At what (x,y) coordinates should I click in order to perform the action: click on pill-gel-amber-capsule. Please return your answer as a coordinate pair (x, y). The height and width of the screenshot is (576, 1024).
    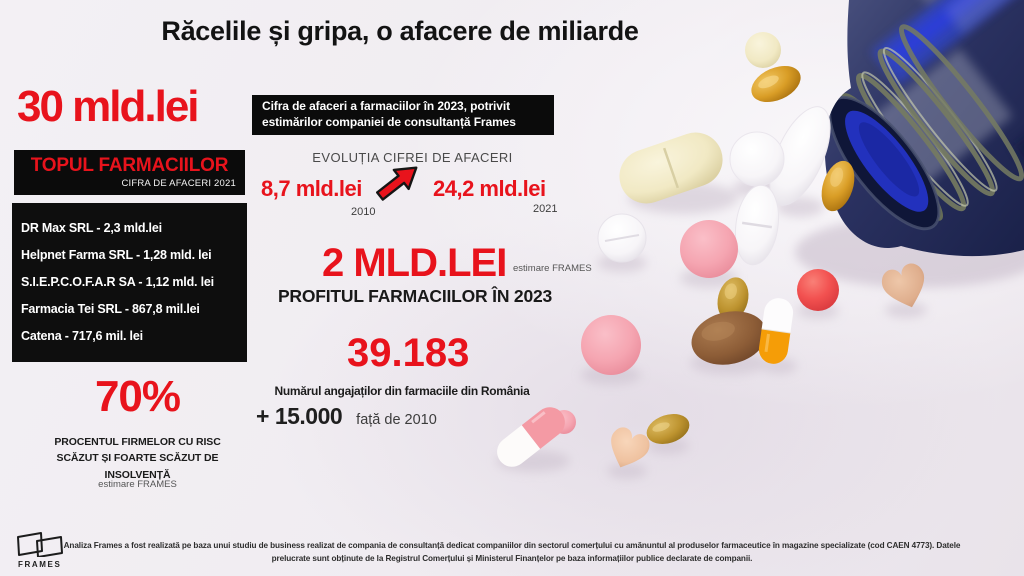
    Looking at the image, I should click on (838, 186).